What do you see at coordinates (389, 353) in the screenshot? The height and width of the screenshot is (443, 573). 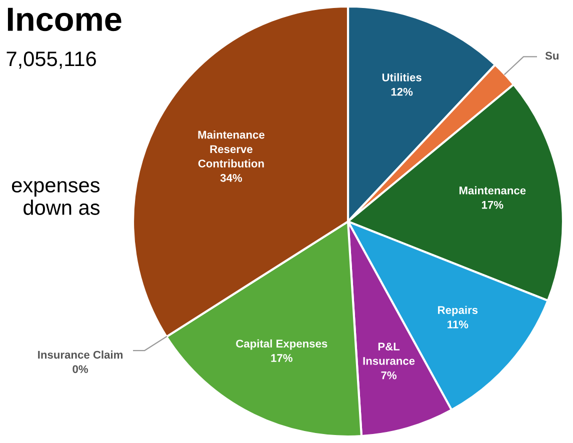 I see `slice-label: P&L Insurance` at bounding box center [389, 353].